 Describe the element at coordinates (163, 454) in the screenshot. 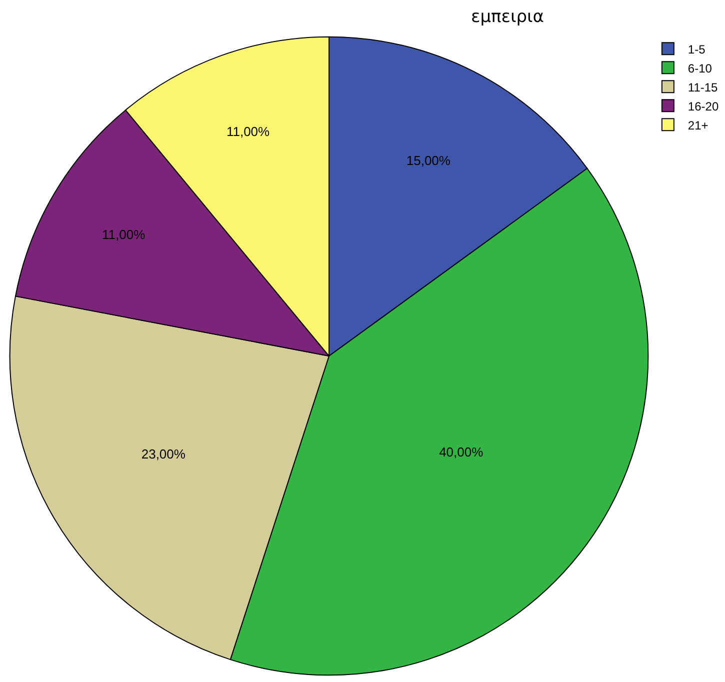

I see `data-label: 23,00%` at that location.